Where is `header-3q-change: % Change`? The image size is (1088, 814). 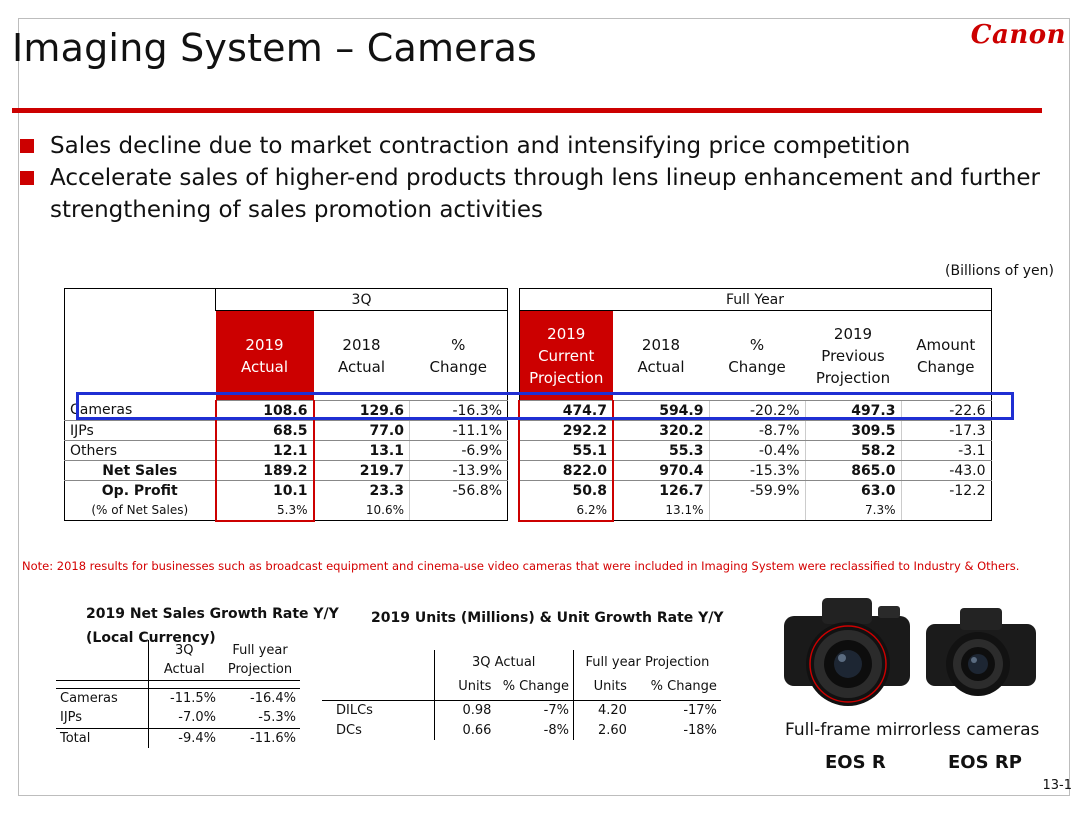 header-3q-change: % Change is located at coordinates (458, 355).